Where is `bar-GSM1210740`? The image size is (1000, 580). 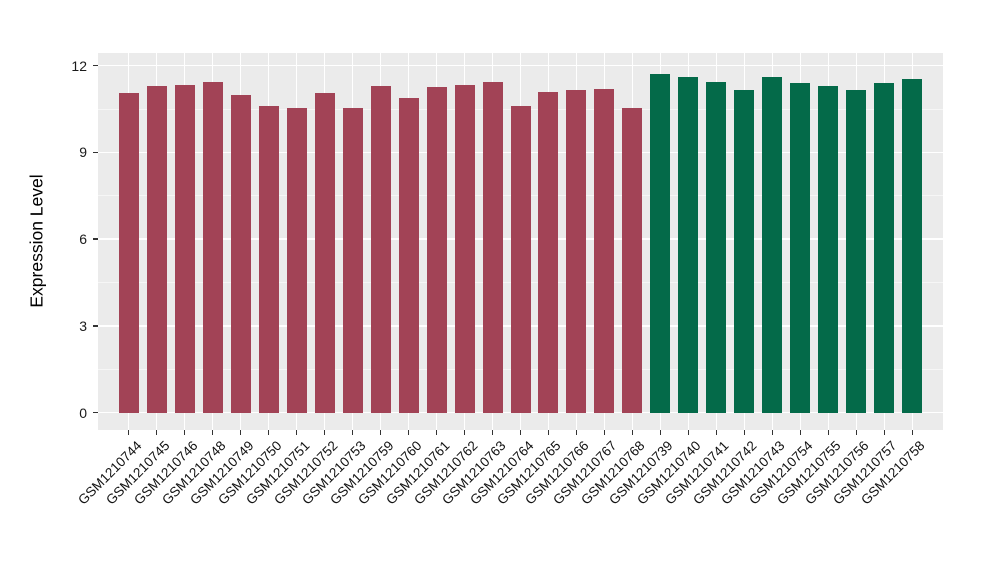
bar-GSM1210740 is located at coordinates (688, 245).